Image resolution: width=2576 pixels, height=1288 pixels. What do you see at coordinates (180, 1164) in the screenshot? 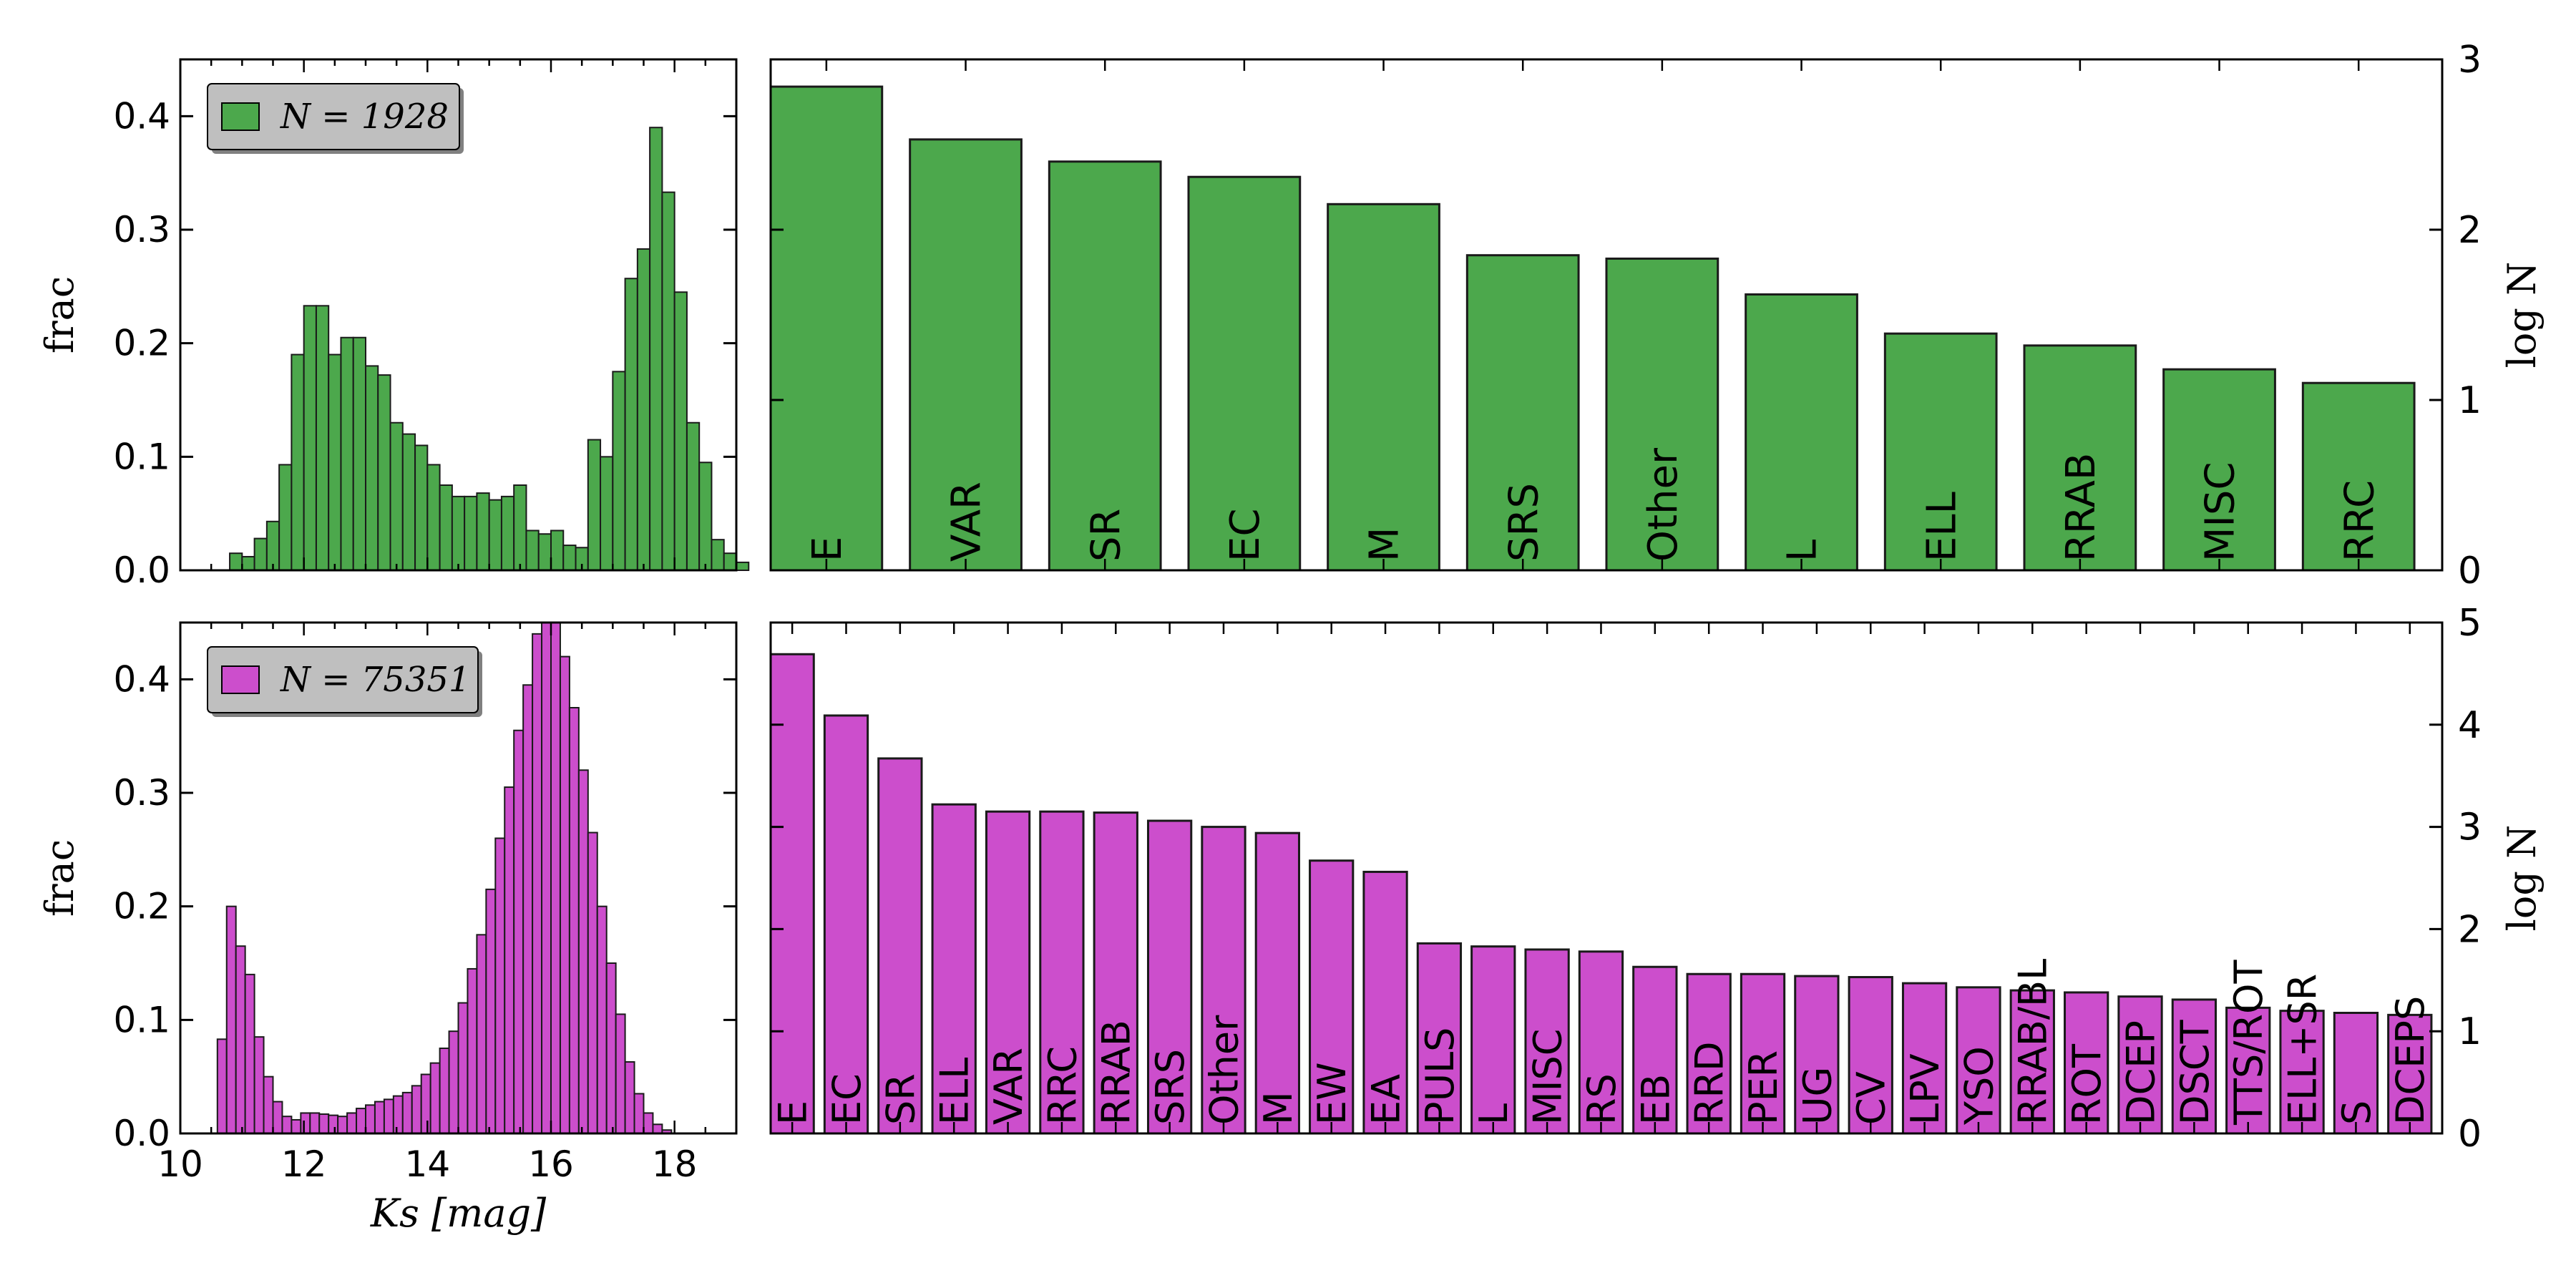
I see `x-tick-label: 10` at bounding box center [180, 1164].